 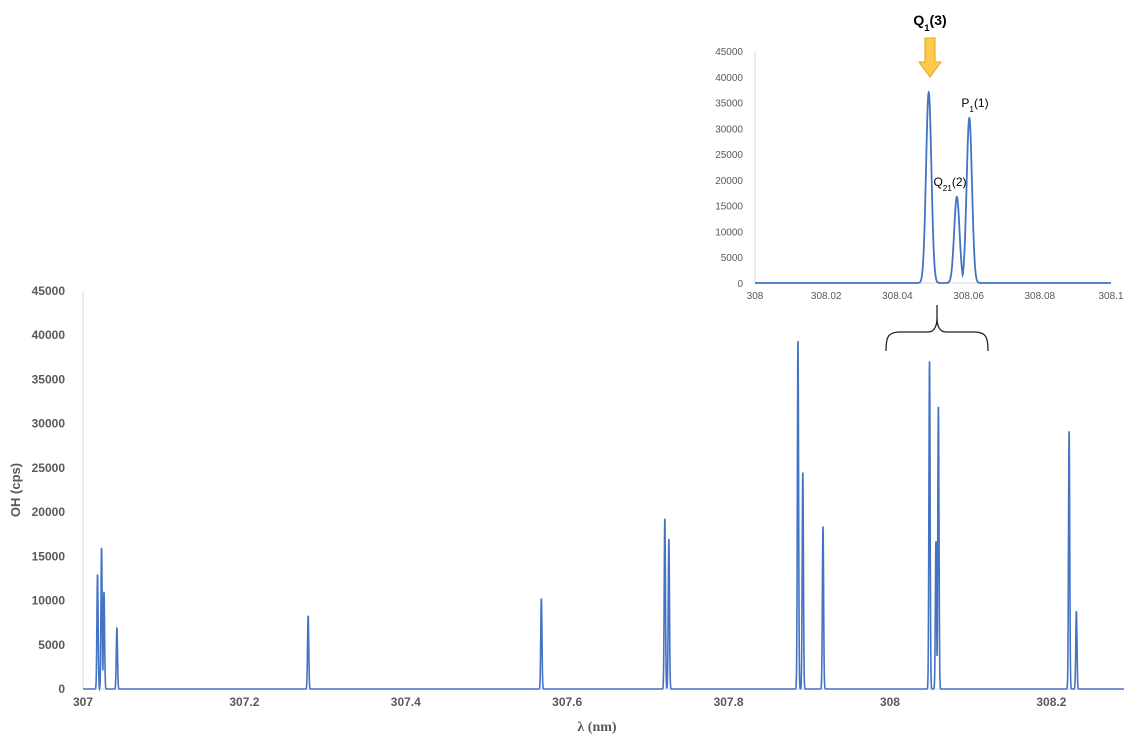 What do you see at coordinates (49, 335) in the screenshot?
I see `main-y-tick-label: 40000` at bounding box center [49, 335].